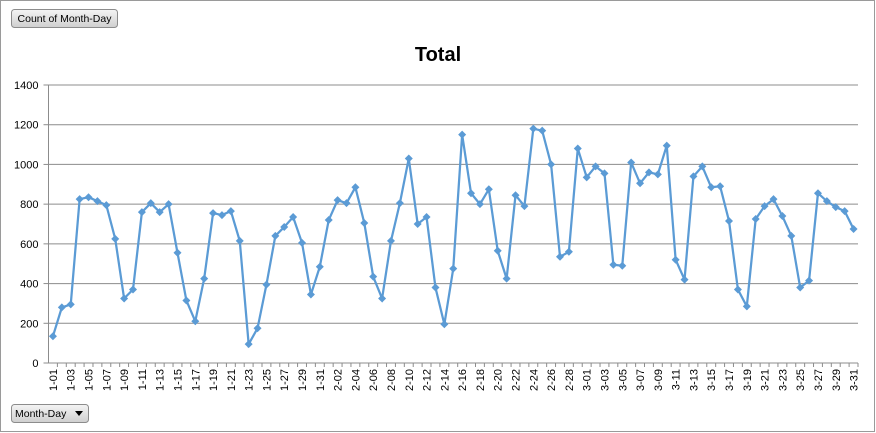 The height and width of the screenshot is (433, 876). Describe the element at coordinates (677, 379) in the screenshot. I see `x-tick-label: 3-11` at that location.